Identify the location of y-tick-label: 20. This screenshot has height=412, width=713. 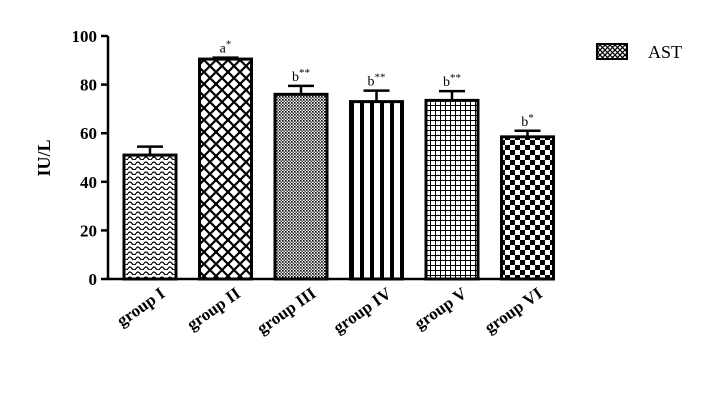
(88, 230).